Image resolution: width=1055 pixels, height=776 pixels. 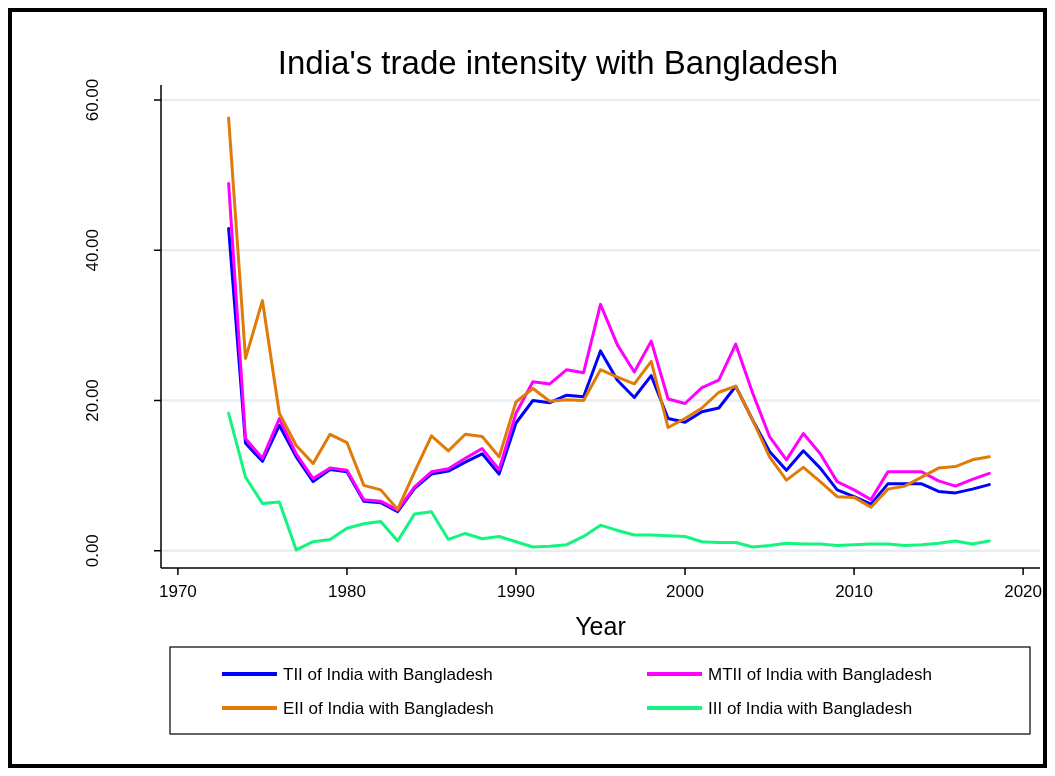 I want to click on x-tick-label: 1980, so click(x=347, y=591).